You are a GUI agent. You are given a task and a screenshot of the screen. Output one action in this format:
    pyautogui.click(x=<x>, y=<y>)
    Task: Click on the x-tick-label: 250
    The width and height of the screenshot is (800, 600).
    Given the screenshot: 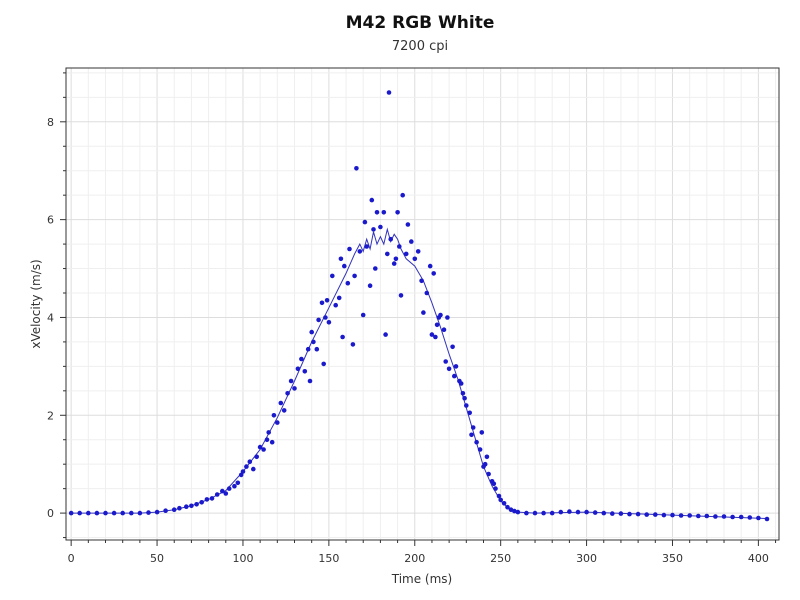 What is the action you would take?
    pyautogui.click(x=500, y=558)
    